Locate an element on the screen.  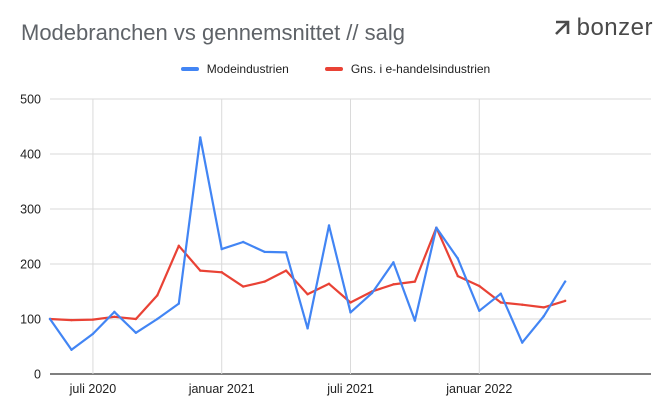
legend-swatch-blue is located at coordinates (189, 69).